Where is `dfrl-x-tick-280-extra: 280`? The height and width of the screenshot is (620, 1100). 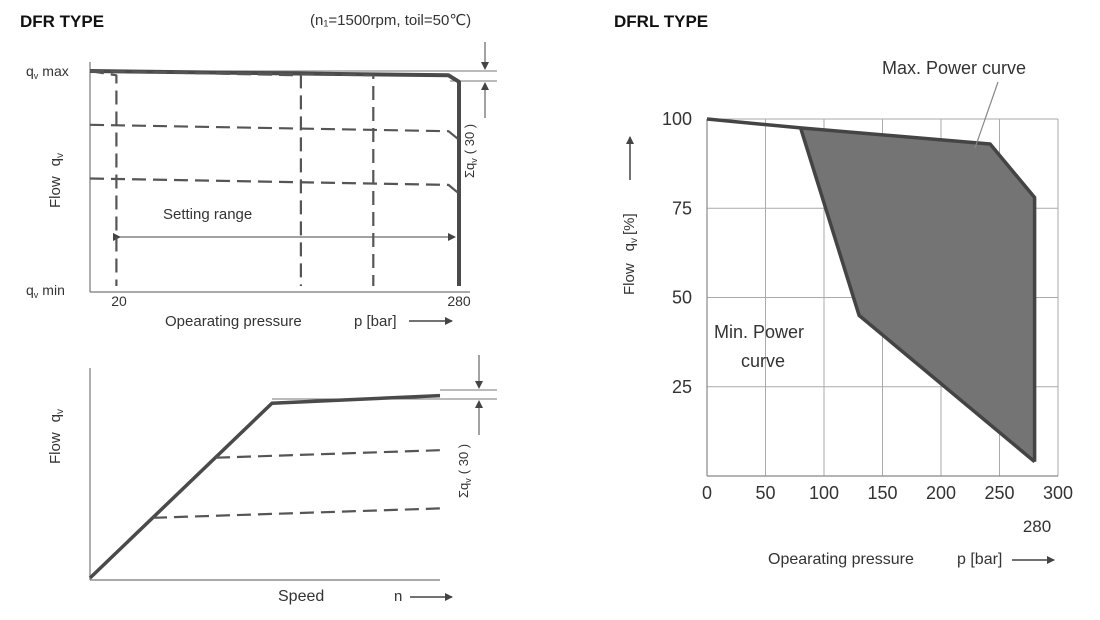
dfrl-x-tick-280-extra: 280 is located at coordinates (1037, 526).